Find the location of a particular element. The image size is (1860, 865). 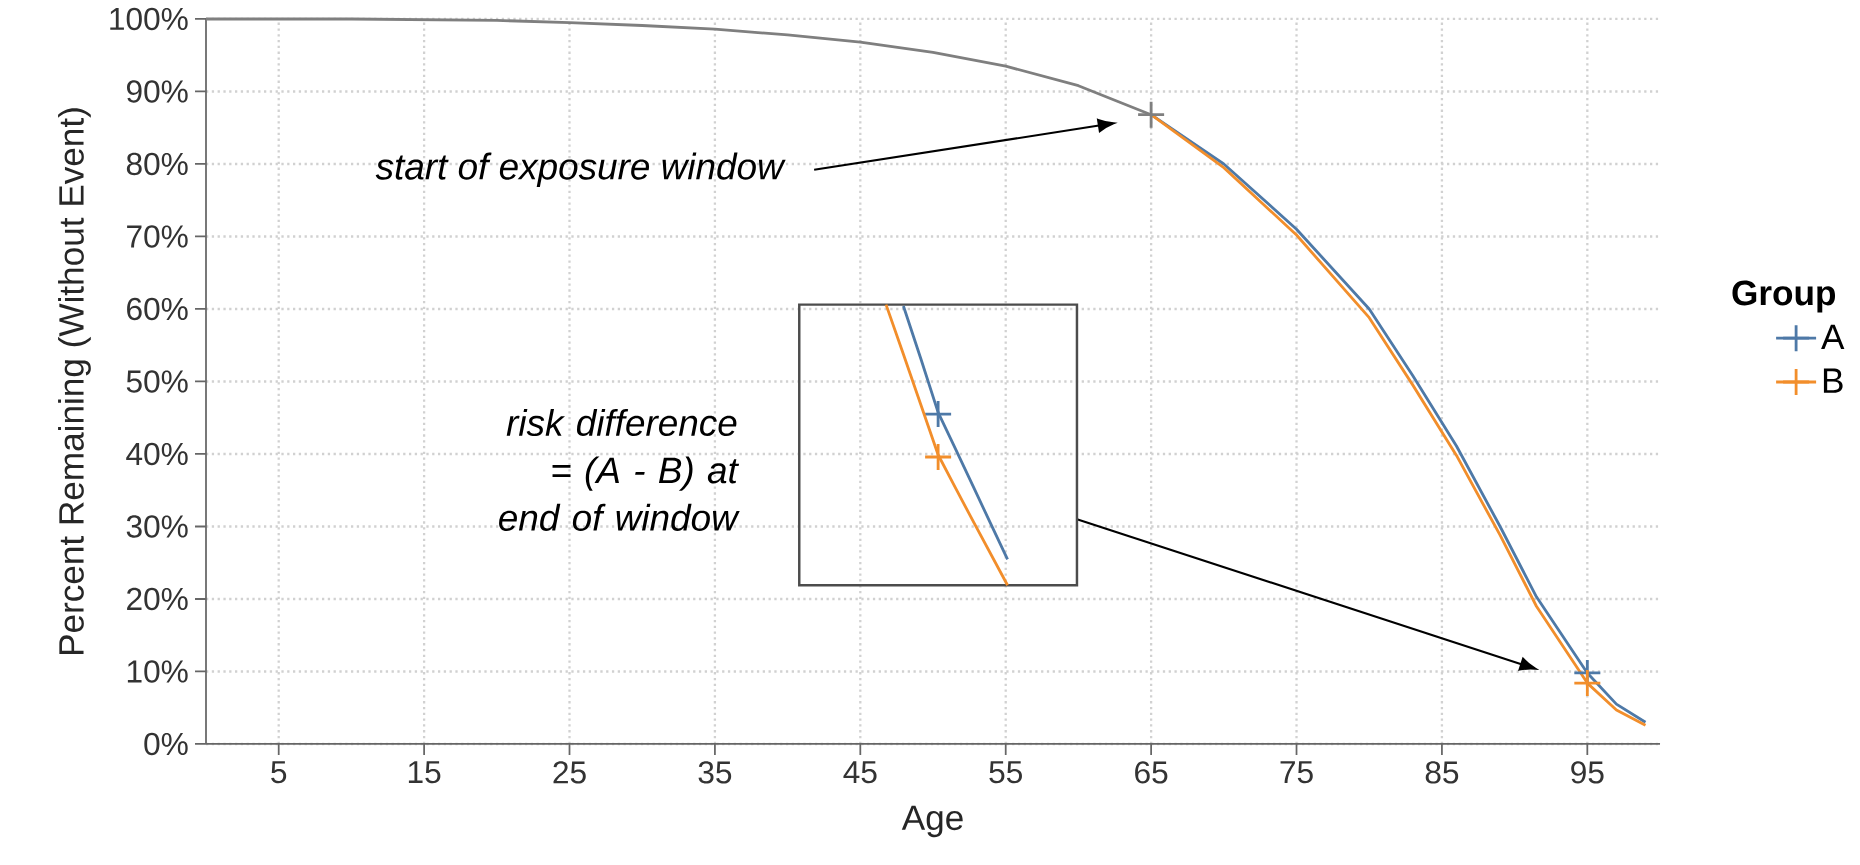

y-tick-label: 60% is located at coordinates (157, 309).